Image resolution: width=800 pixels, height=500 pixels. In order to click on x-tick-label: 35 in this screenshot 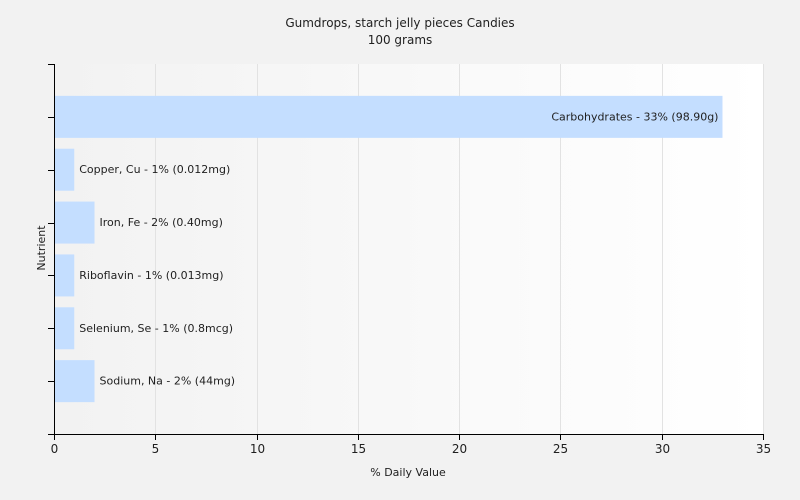, I will do `click(763, 449)`.